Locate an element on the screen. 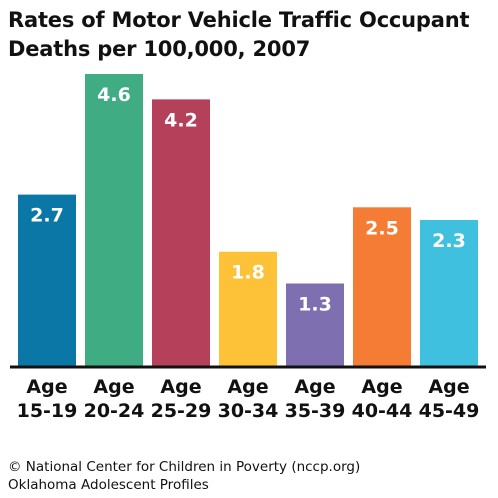 Image resolution: width=498 pixels, height=498 pixels. value-label: 2.5 is located at coordinates (382, 228).